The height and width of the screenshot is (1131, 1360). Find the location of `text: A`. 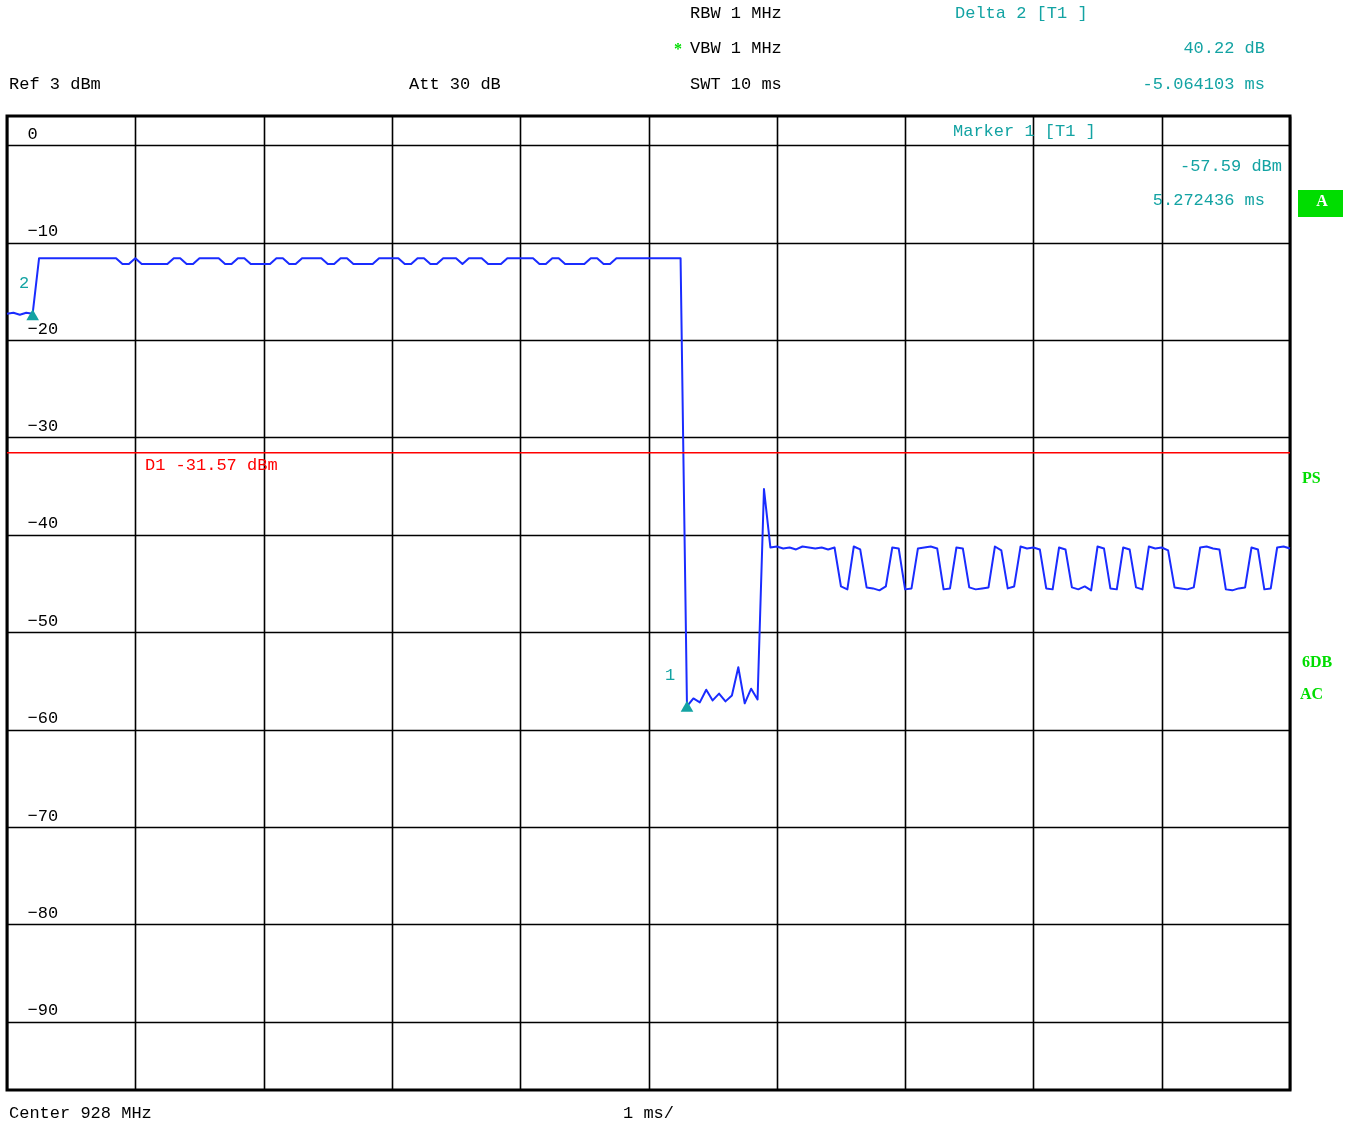

text: A is located at coordinates (1322, 200).